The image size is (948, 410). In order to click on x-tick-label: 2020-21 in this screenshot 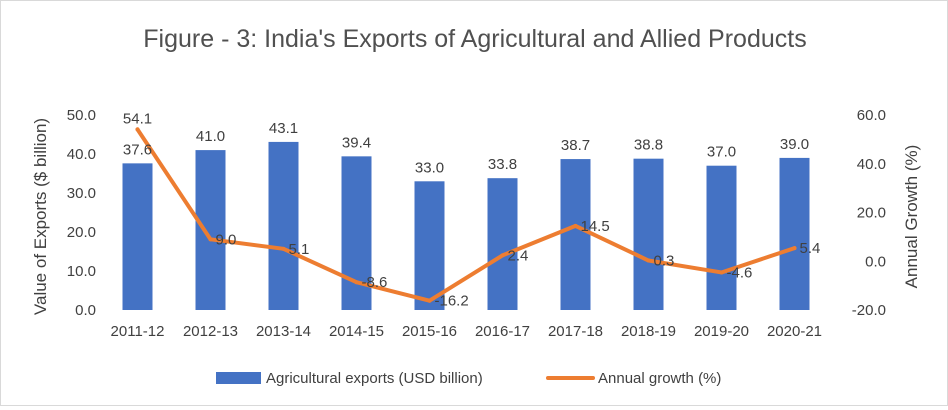, I will do `click(794, 331)`.